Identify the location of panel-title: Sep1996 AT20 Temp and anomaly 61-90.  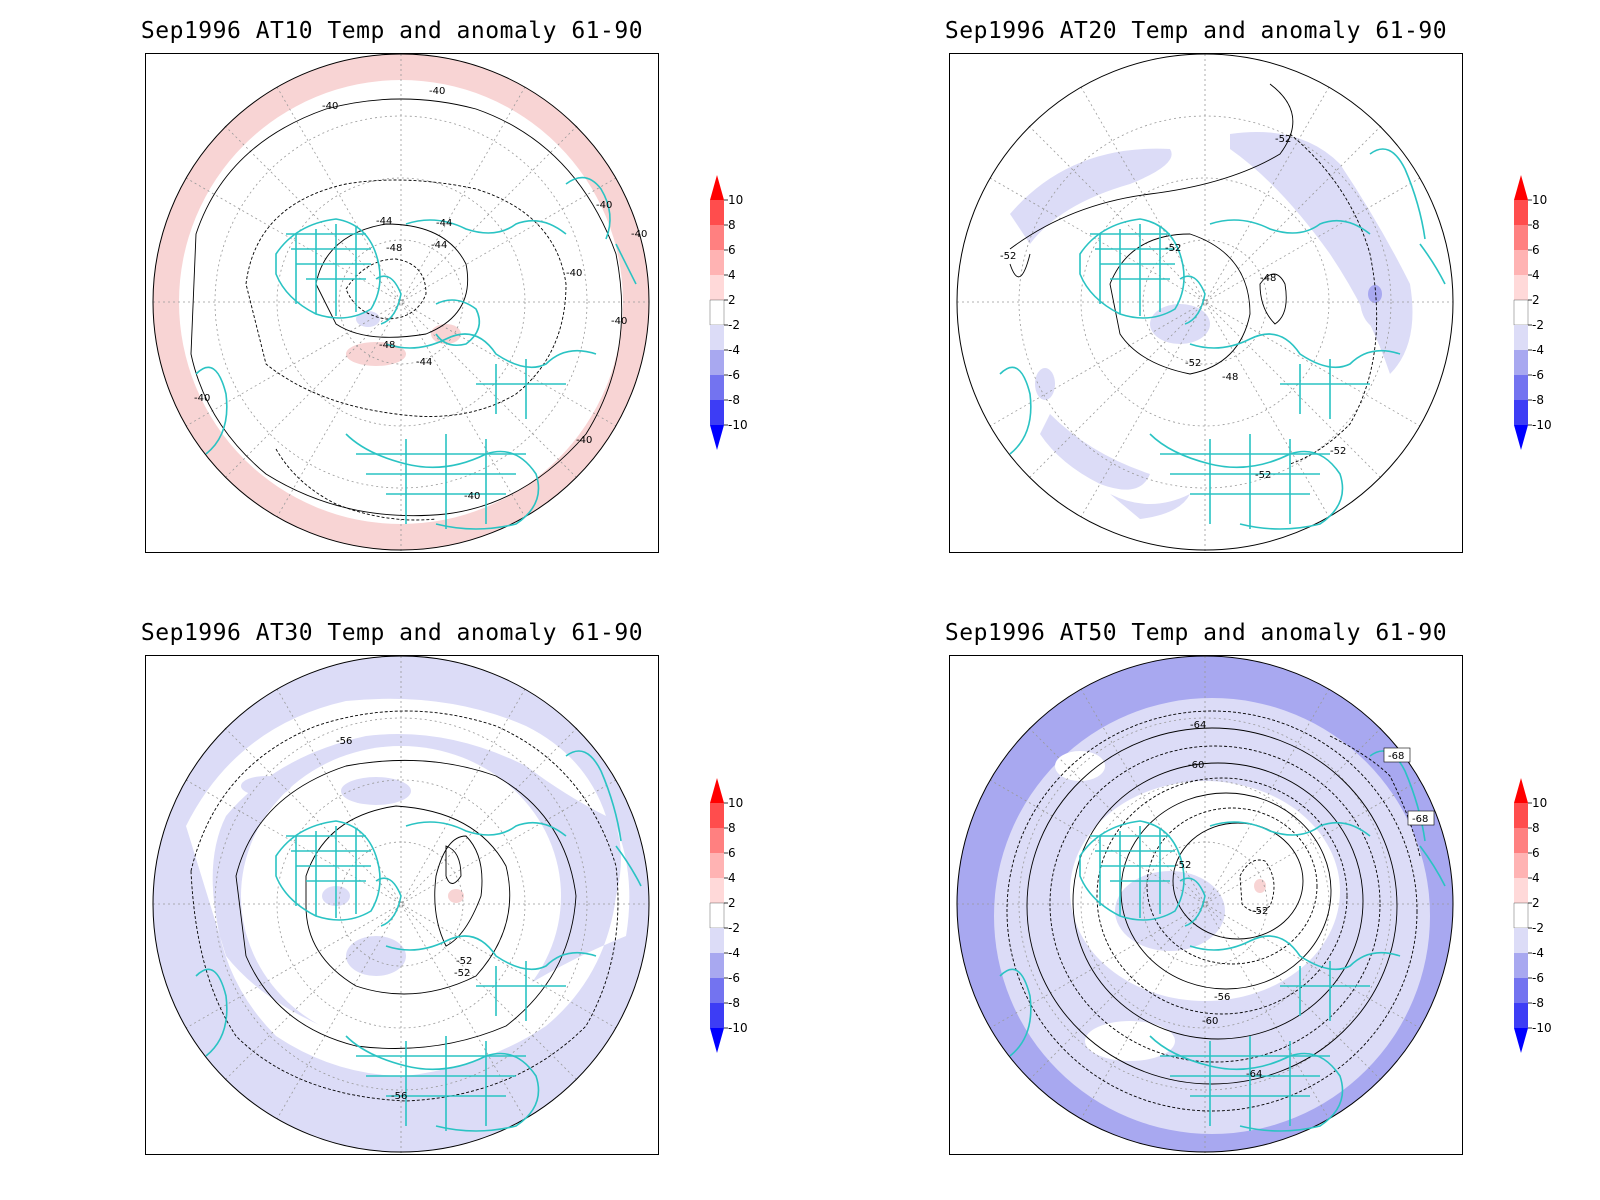
(1196, 31).